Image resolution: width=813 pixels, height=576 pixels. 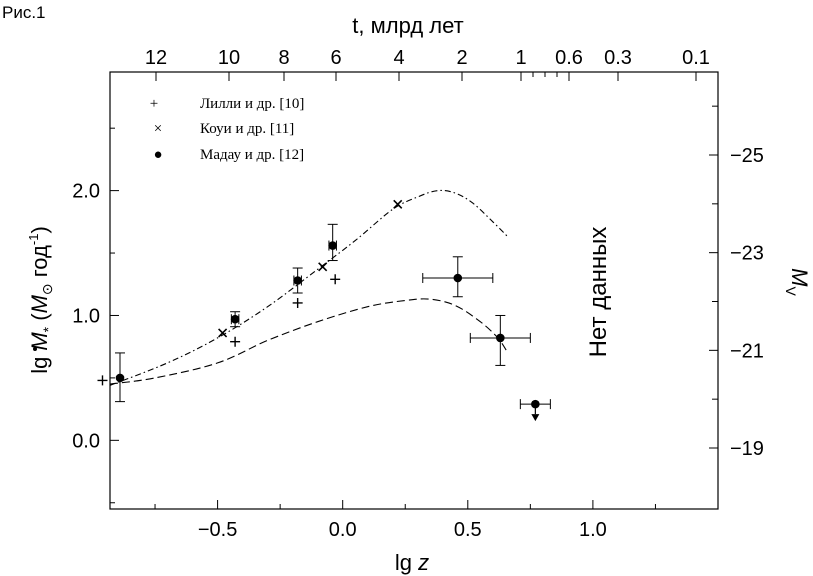 I want to click on right-axis-label: MV, so click(x=797, y=282).